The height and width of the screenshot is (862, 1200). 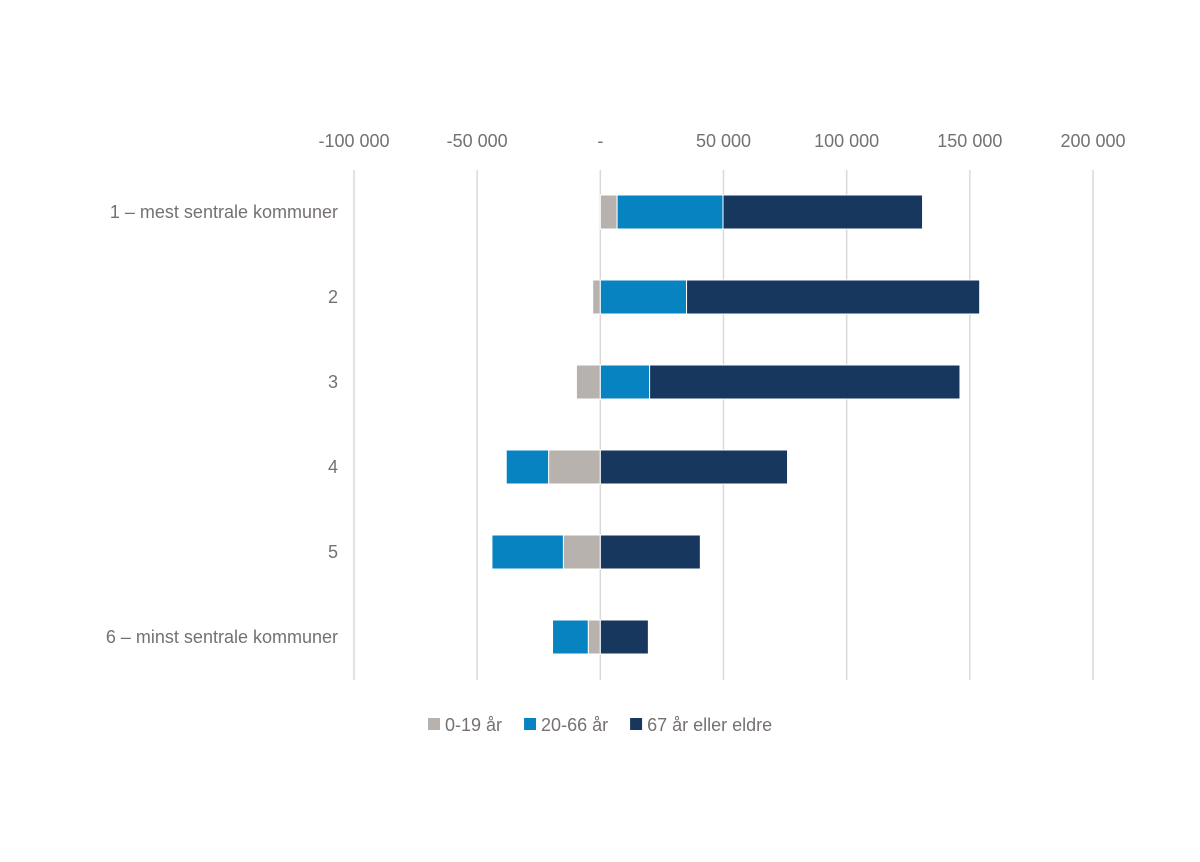 What do you see at coordinates (222, 637) in the screenshot?
I see `category-label: 6 – minst sentrale kommuner` at bounding box center [222, 637].